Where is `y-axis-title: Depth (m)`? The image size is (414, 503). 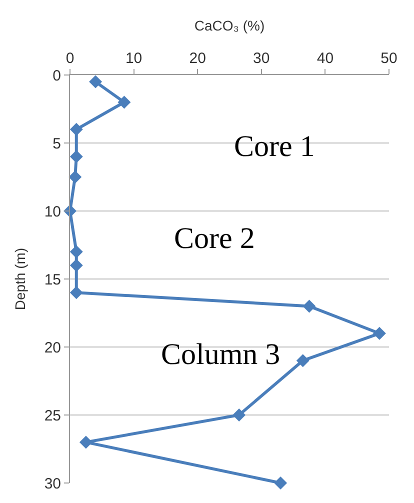
y-axis-title: Depth (m) is located at coordinates (20, 279).